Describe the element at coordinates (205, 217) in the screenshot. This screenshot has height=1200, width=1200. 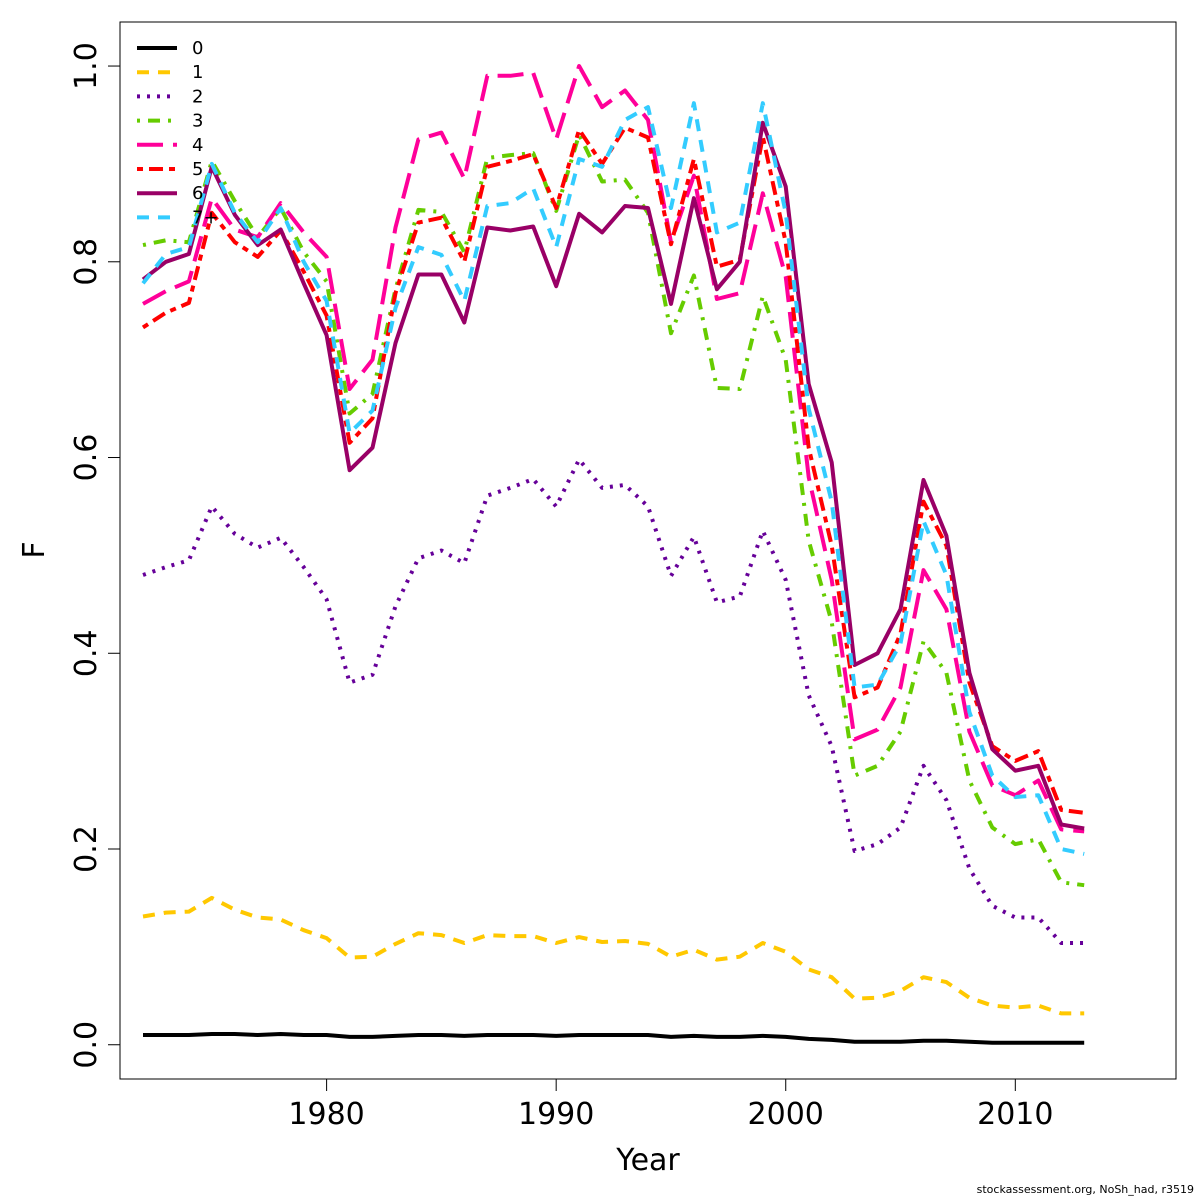
I see `legend-label: 7+` at that location.